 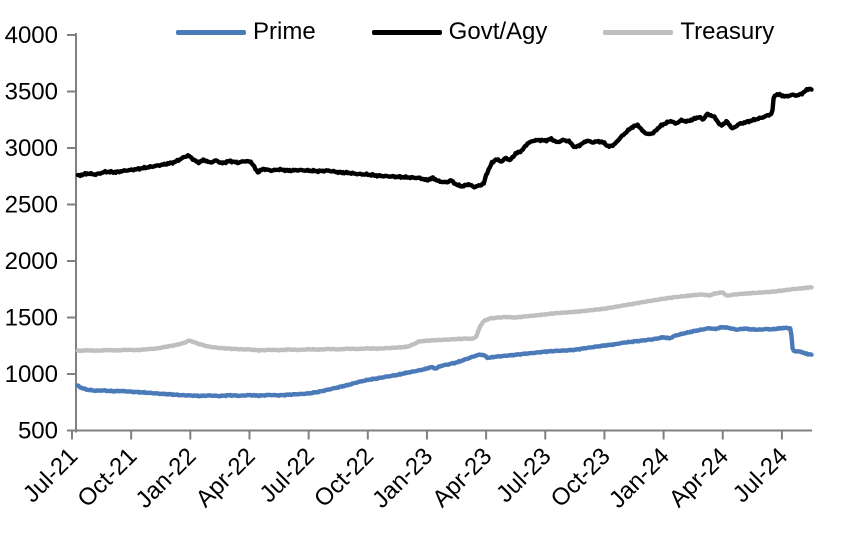 I want to click on legend-label-govt-agy: Govt/Agy, so click(x=498, y=31).